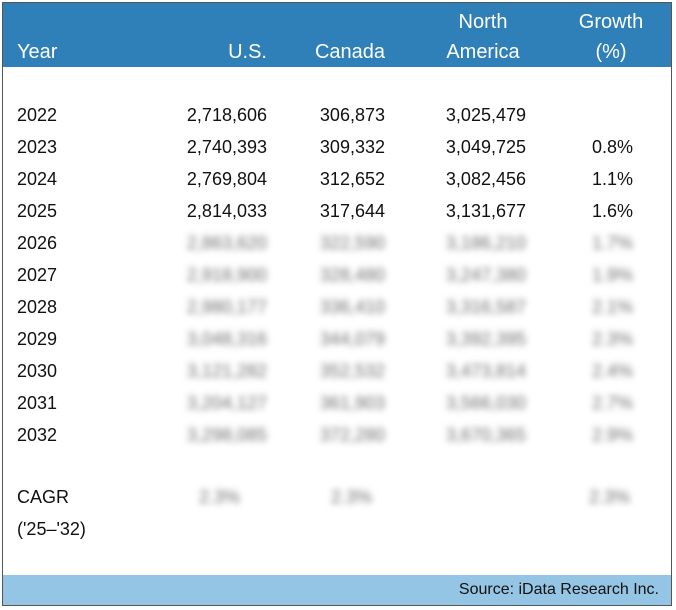 The width and height of the screenshot is (676, 610). What do you see at coordinates (352, 115) in the screenshot?
I see `canada-cell: 306,873` at bounding box center [352, 115].